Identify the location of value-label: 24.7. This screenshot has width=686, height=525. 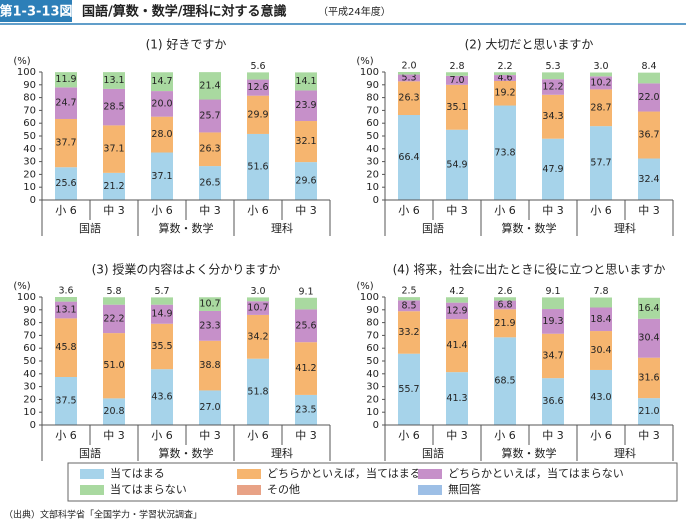
(65, 103).